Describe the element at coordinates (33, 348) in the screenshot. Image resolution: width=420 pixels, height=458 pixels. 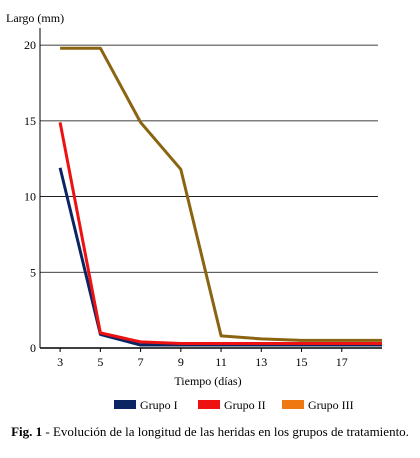
I see `y-tick-label-0: 0` at that location.